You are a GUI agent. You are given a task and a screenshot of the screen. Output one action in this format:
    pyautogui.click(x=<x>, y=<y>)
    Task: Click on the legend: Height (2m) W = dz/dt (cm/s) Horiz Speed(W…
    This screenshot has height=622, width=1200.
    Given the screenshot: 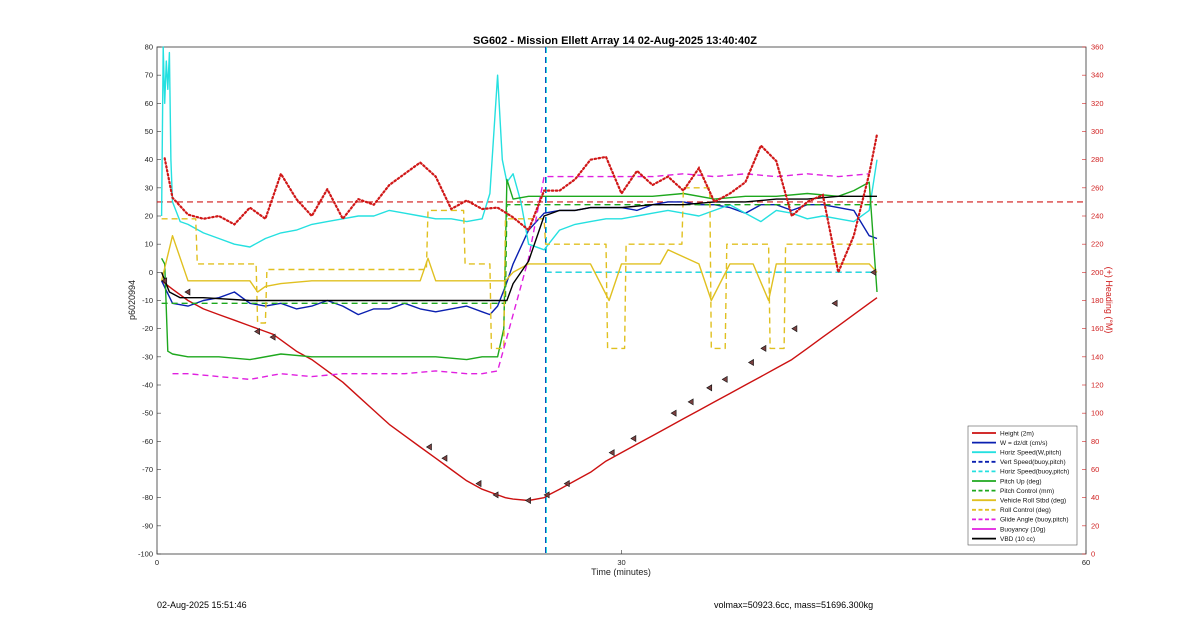 What is the action you would take?
    pyautogui.click(x=1022, y=485)
    